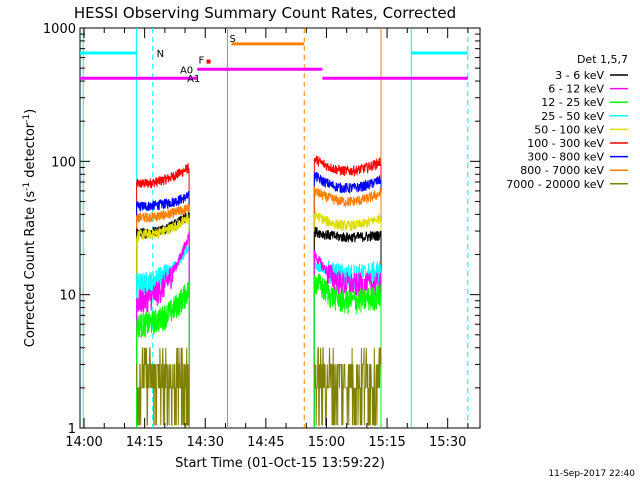 The width and height of the screenshot is (640, 480). I want to click on x-tick-label: 14:30, so click(205, 442).